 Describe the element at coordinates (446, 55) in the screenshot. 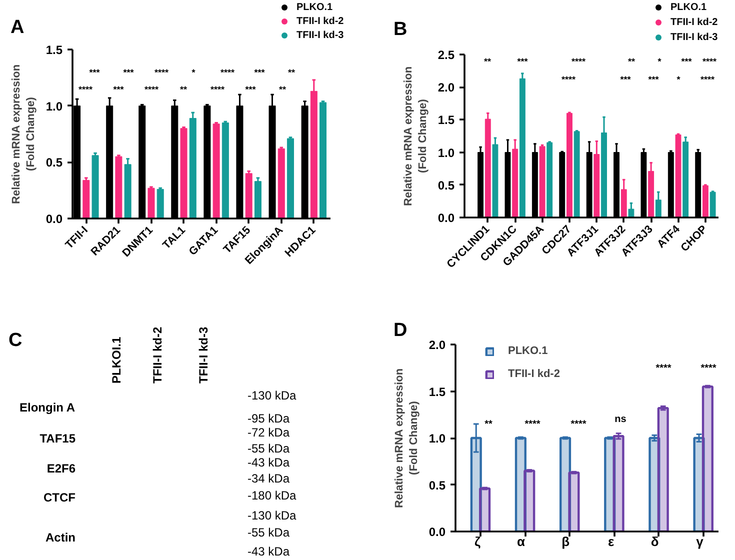

I see `y-tick-label: 2.5` at that location.